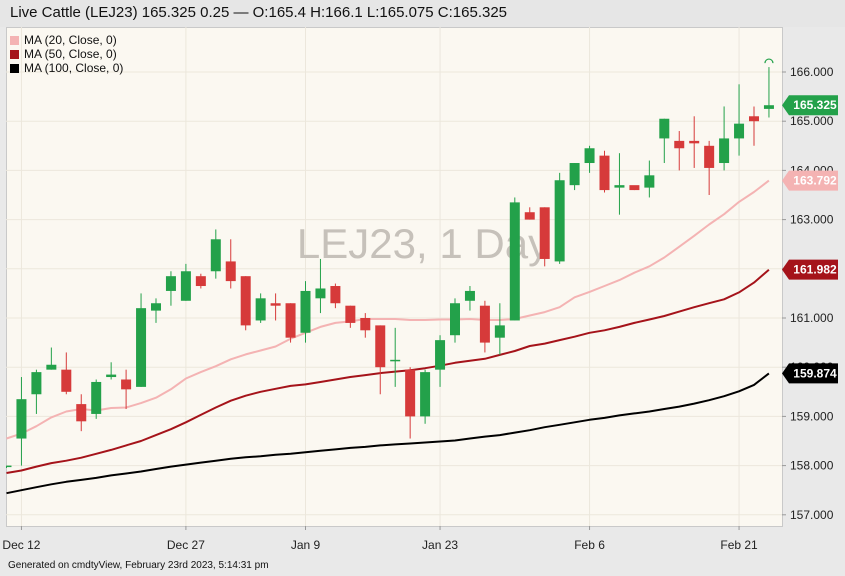  I want to click on x-tick-label: Jan 9, so click(306, 545).